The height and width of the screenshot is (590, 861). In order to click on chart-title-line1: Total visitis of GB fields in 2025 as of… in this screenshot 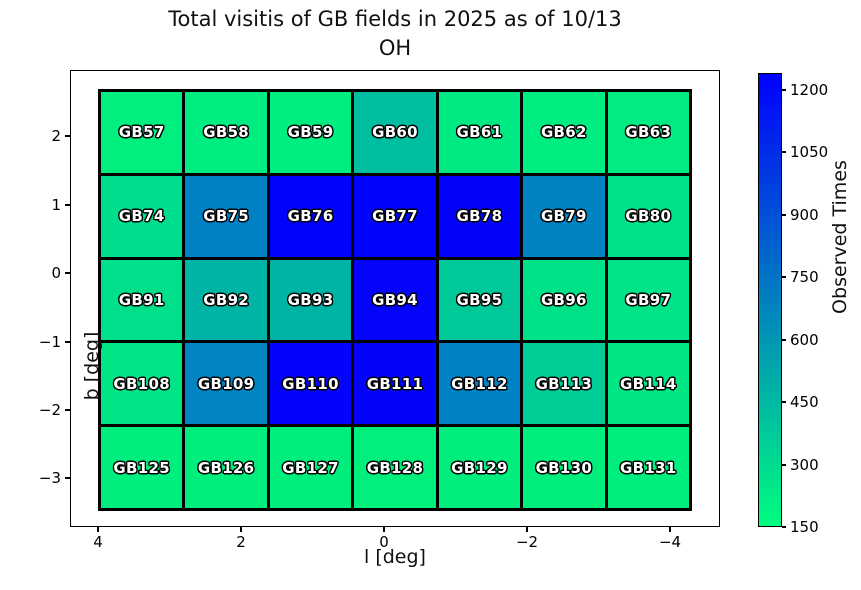, I will do `click(395, 19)`.